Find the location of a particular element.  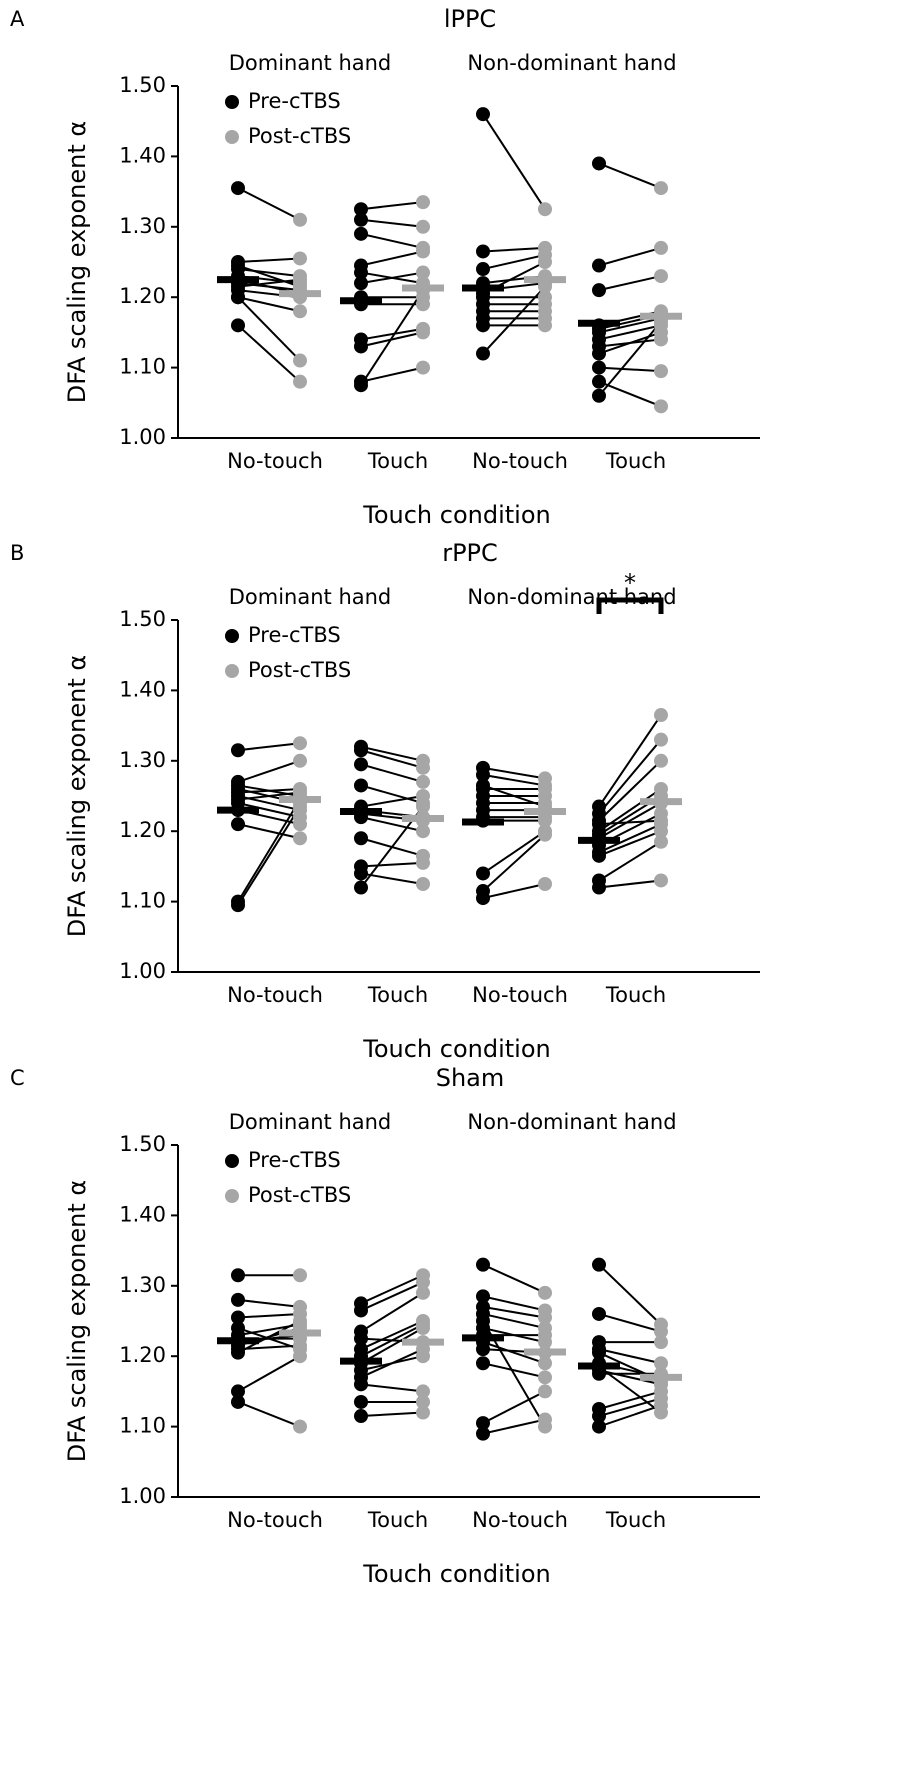

x-tick-label: No-touch is located at coordinates (275, 1520).